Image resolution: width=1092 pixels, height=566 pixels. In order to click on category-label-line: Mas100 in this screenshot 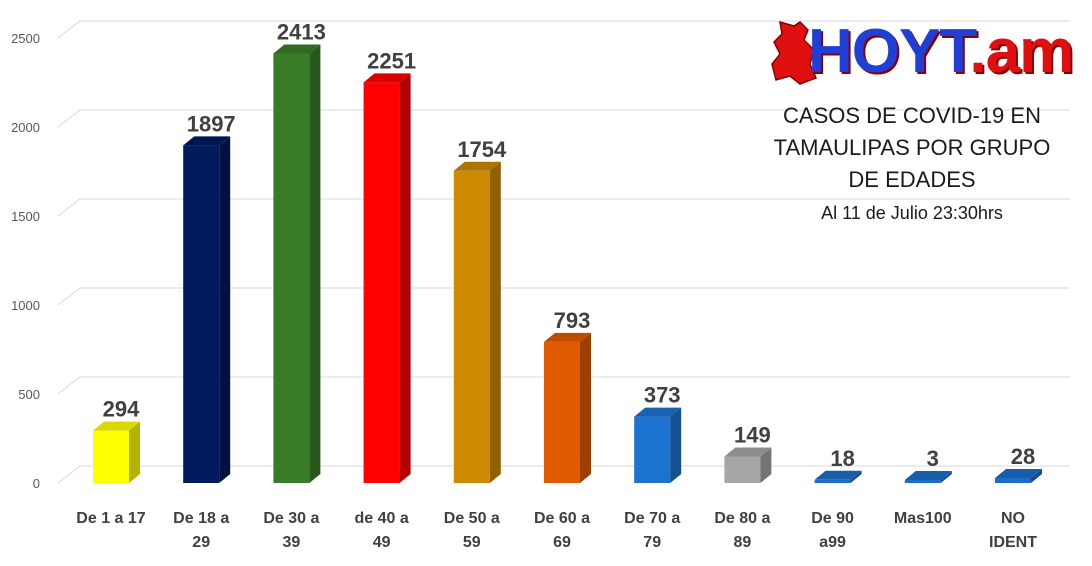, I will do `click(923, 518)`.